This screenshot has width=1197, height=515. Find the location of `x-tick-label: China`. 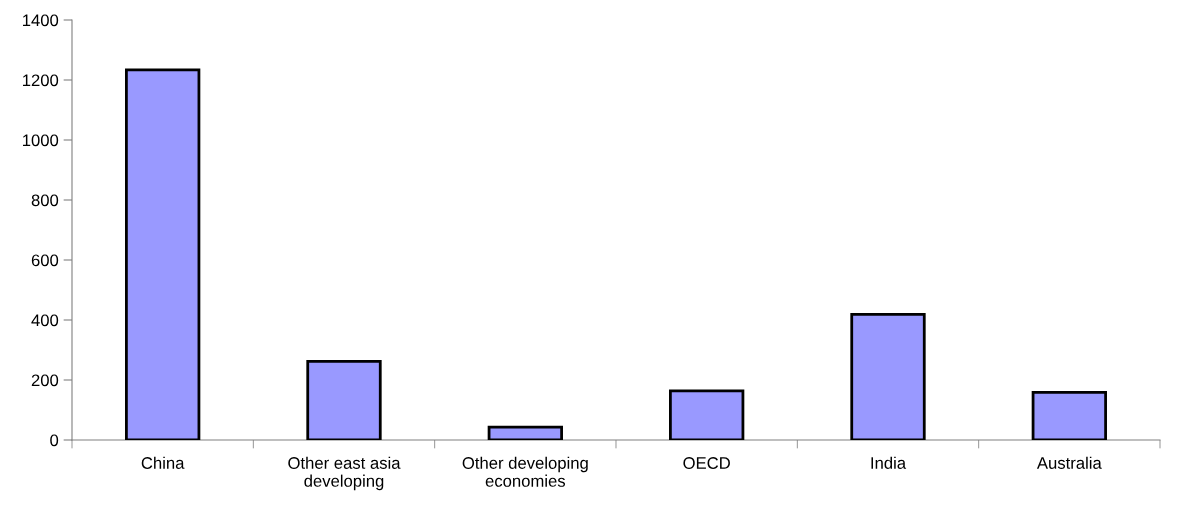

x-tick-label: China is located at coordinates (163, 462).